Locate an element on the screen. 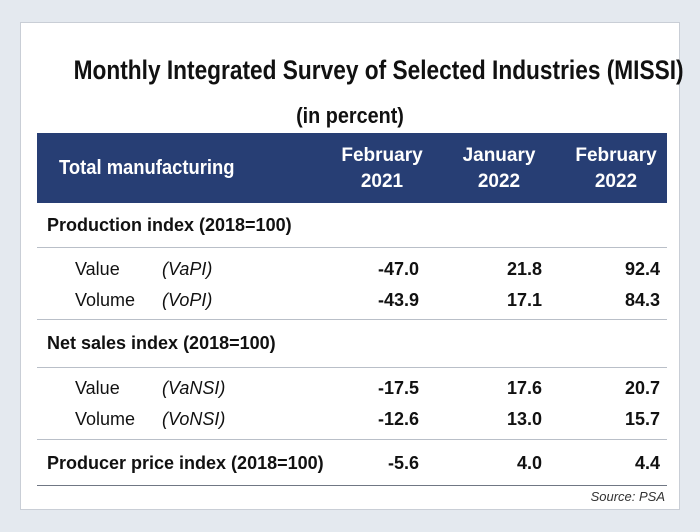  cell-value: -17.5 is located at coordinates (398, 388).